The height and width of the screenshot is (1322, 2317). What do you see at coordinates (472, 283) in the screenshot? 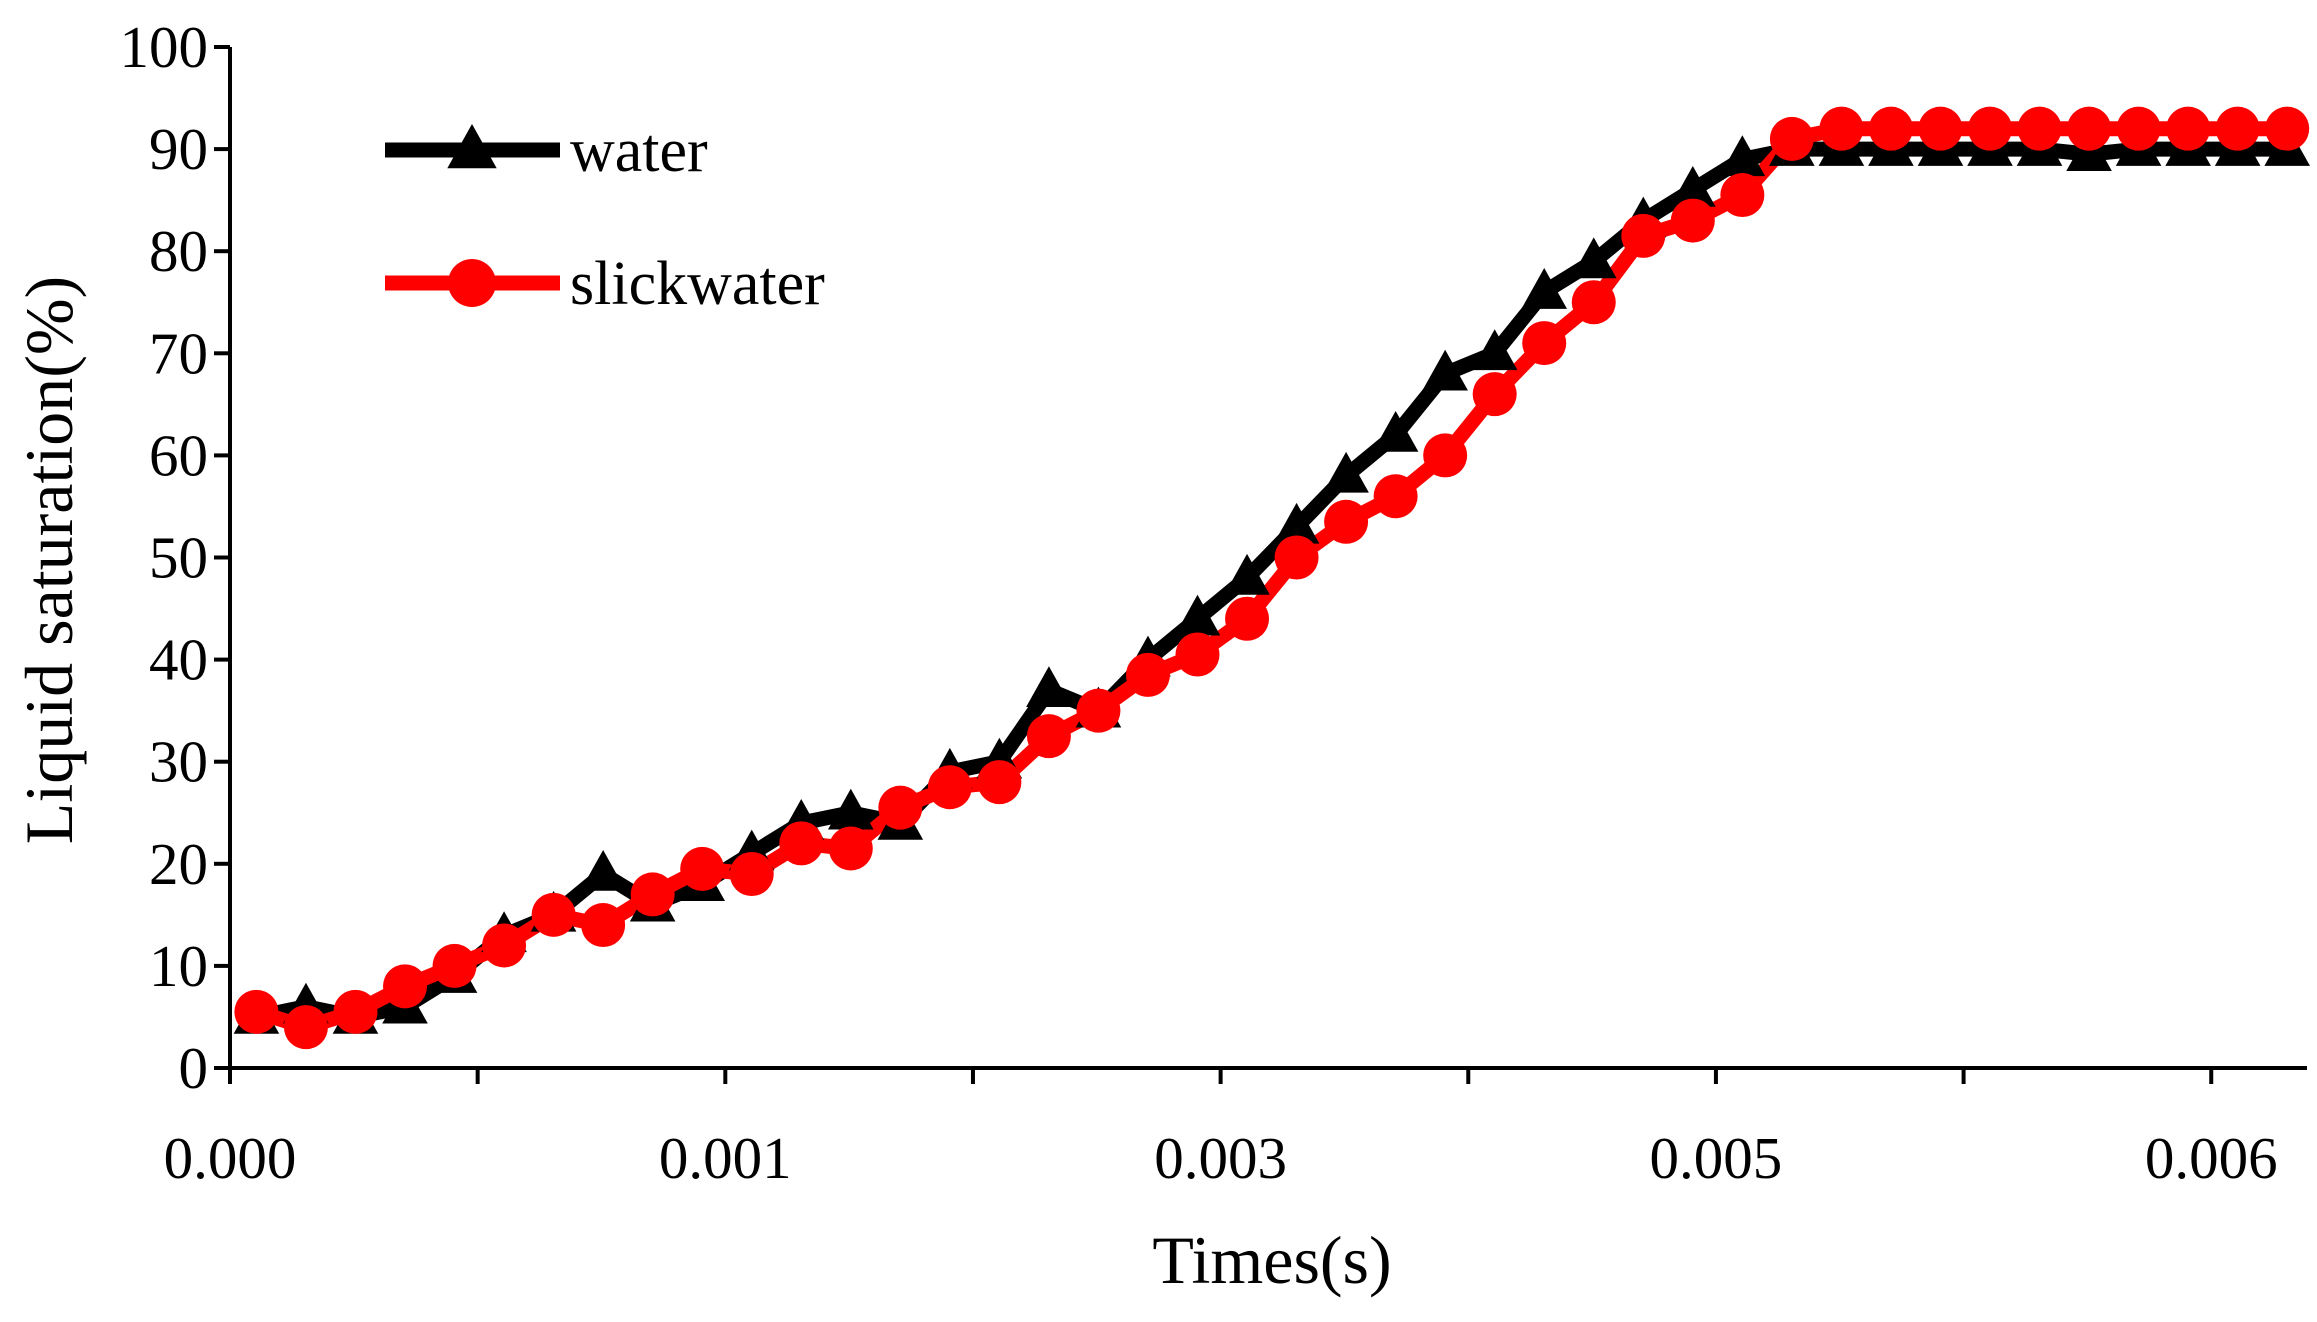
I see `legend-marker-slickwater` at bounding box center [472, 283].